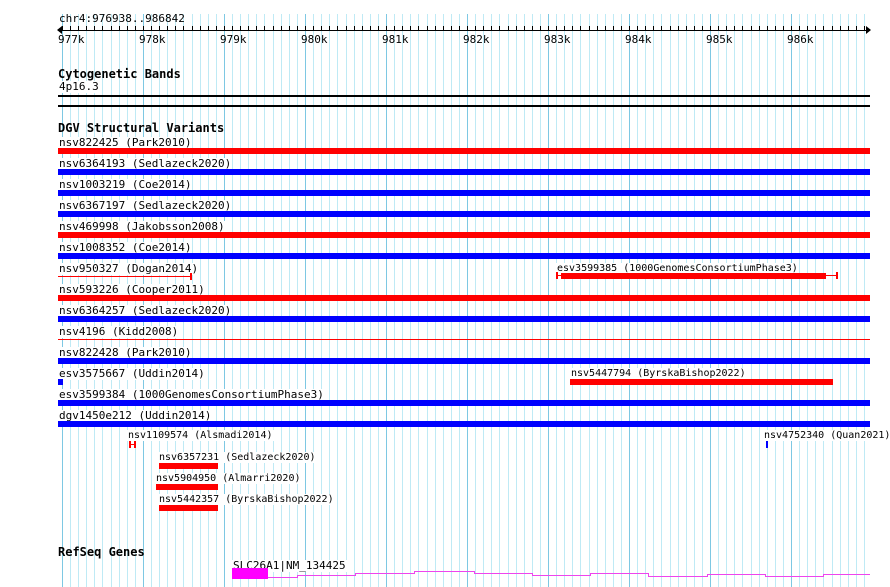 Image resolution: width=890 pixels, height=587 pixels. Describe the element at coordinates (141, 128) in the screenshot. I see `section-title-dgv-structural-variants: DGV Structural Variants` at that location.